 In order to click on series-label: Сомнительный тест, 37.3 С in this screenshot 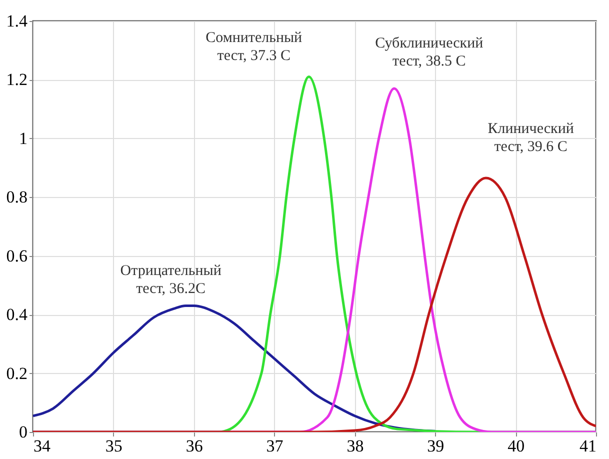, I will do `click(254, 47)`.